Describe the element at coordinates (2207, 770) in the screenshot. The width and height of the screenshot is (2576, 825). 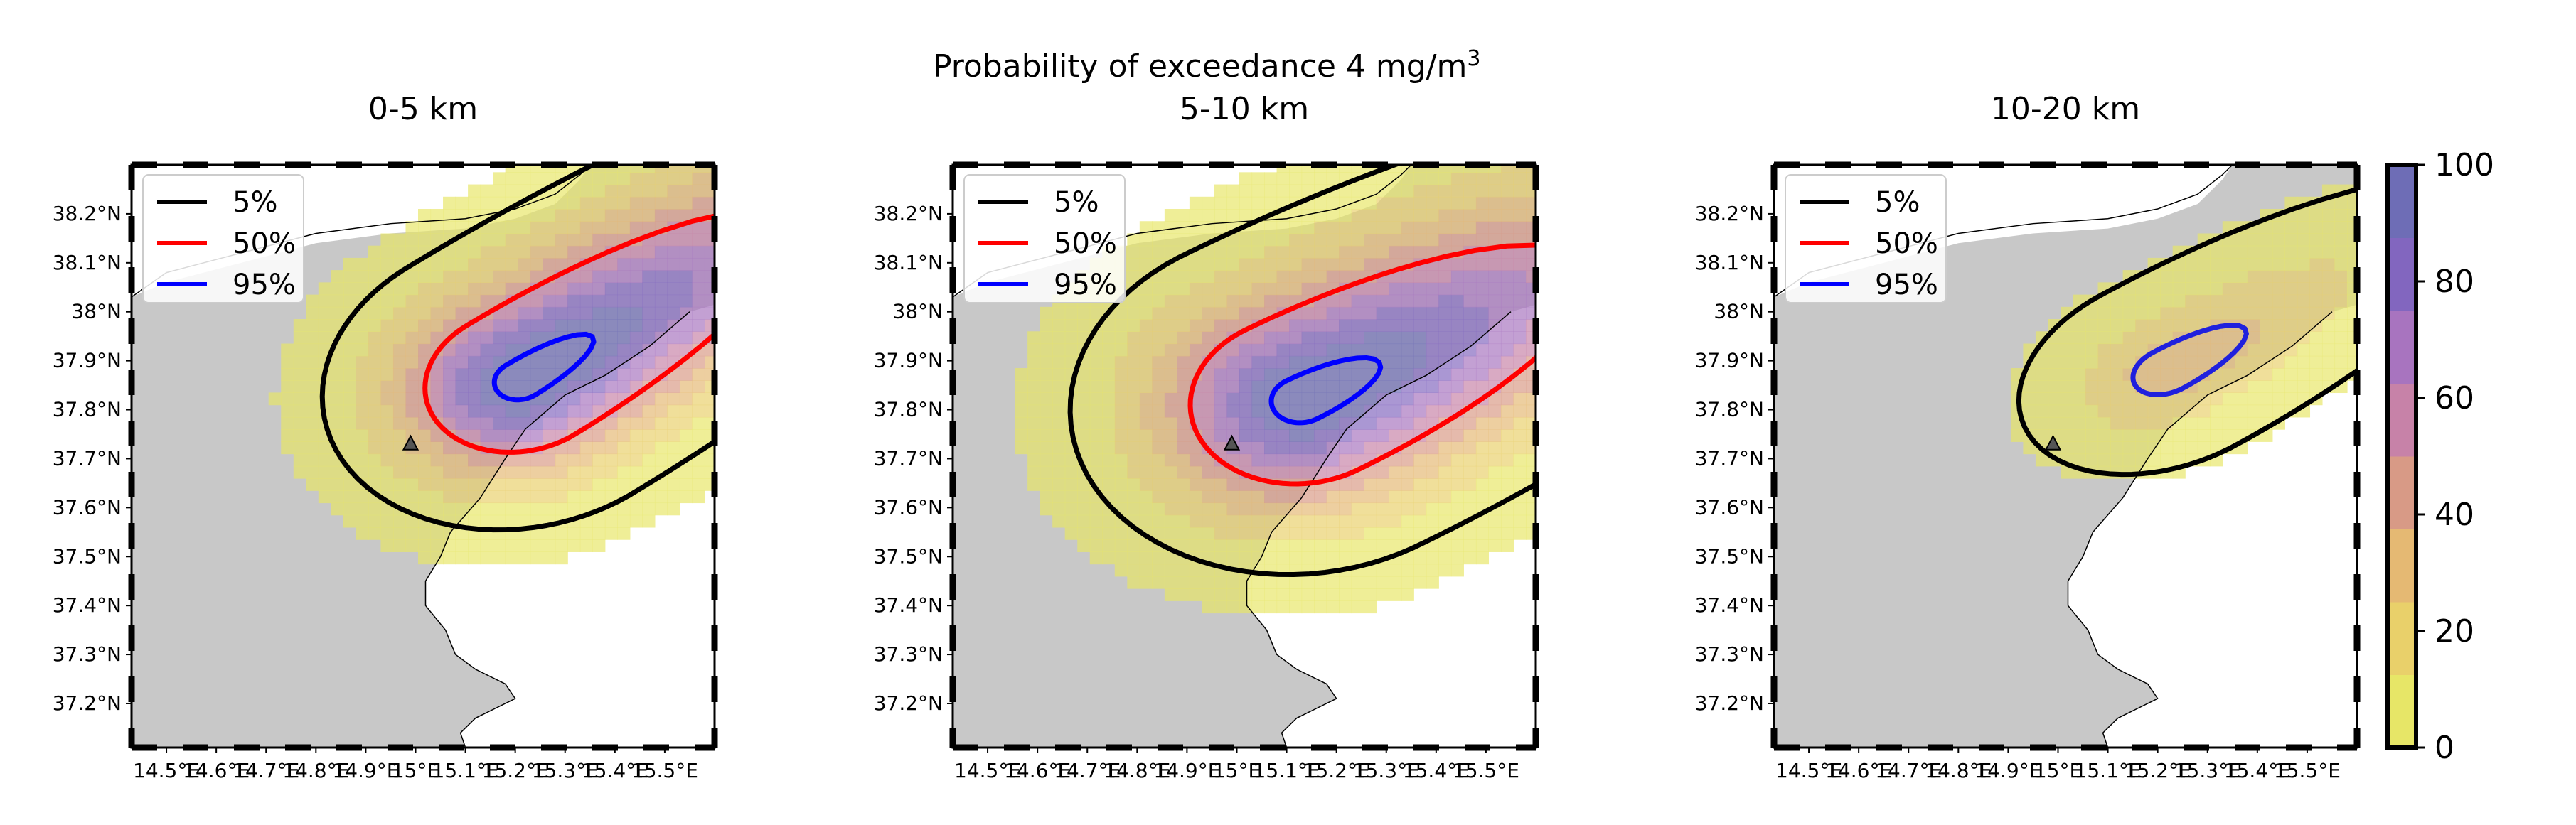
I see `lon-tick-label: 15.3°E` at that location.